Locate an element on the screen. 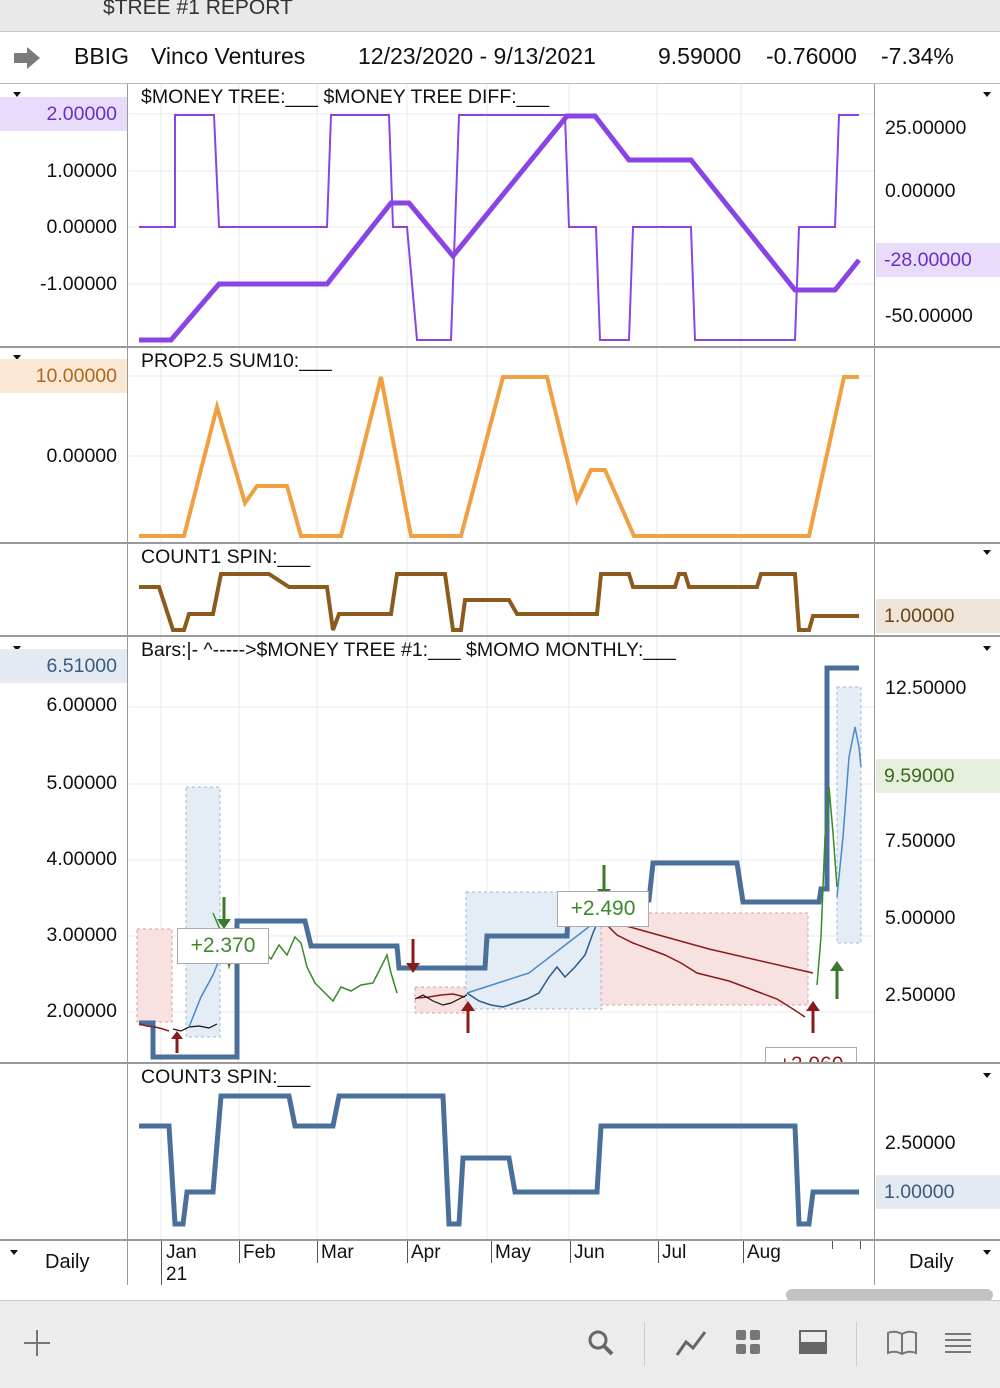  prop-left-axis: 10.00000 0.00000 is located at coordinates (64, 445).